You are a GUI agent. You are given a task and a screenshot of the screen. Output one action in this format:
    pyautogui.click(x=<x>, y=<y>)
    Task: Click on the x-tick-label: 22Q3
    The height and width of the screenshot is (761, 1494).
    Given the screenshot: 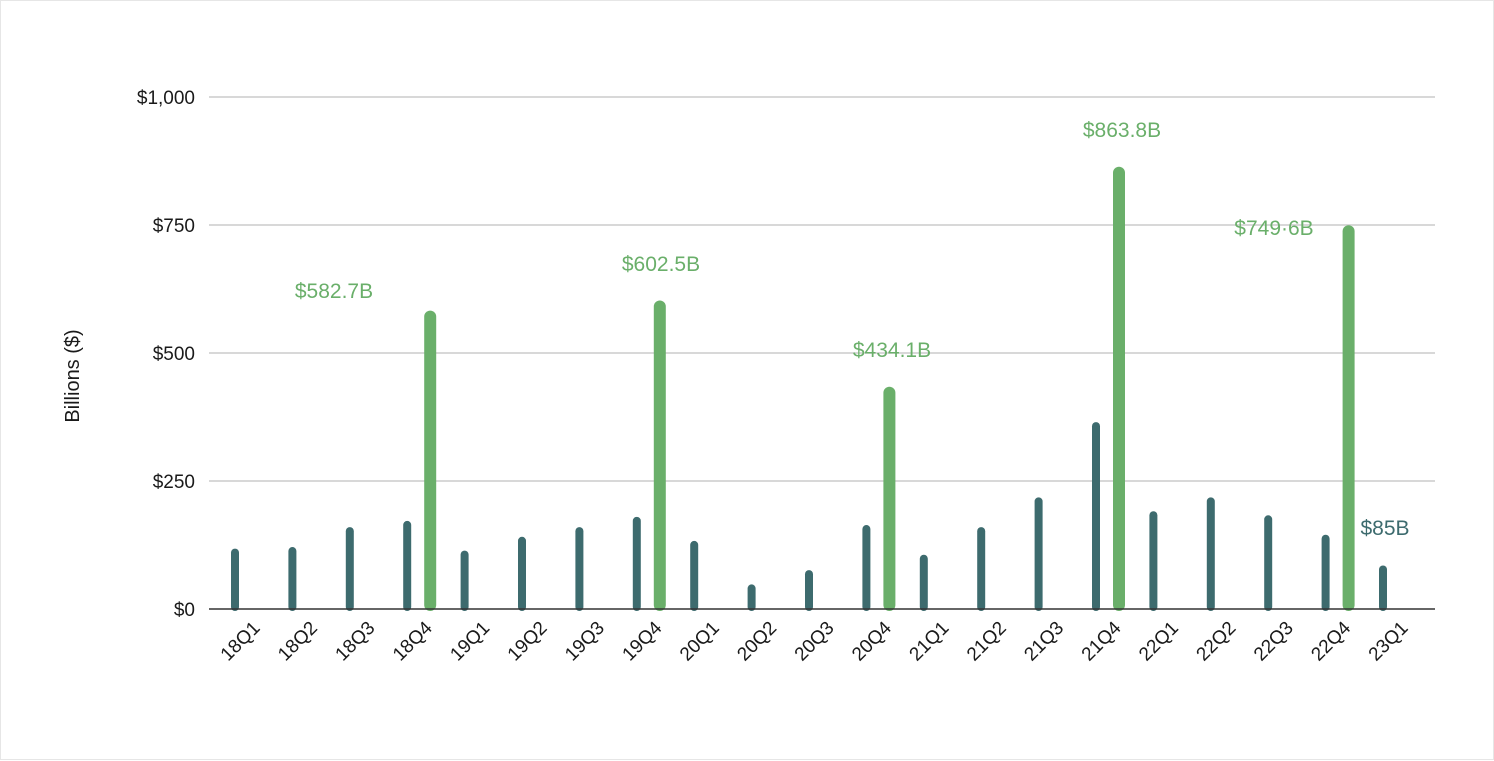 What is the action you would take?
    pyautogui.click(x=1274, y=642)
    